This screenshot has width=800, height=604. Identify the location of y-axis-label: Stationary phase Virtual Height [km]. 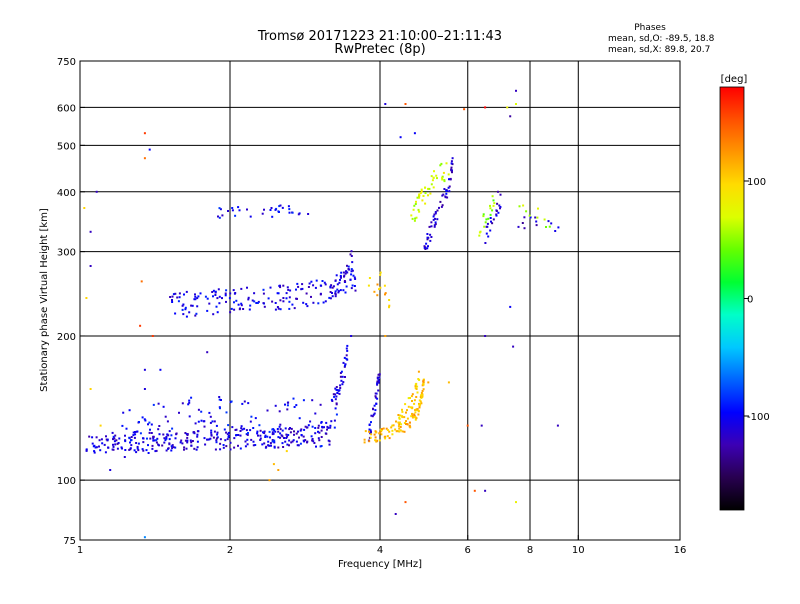
(44, 300).